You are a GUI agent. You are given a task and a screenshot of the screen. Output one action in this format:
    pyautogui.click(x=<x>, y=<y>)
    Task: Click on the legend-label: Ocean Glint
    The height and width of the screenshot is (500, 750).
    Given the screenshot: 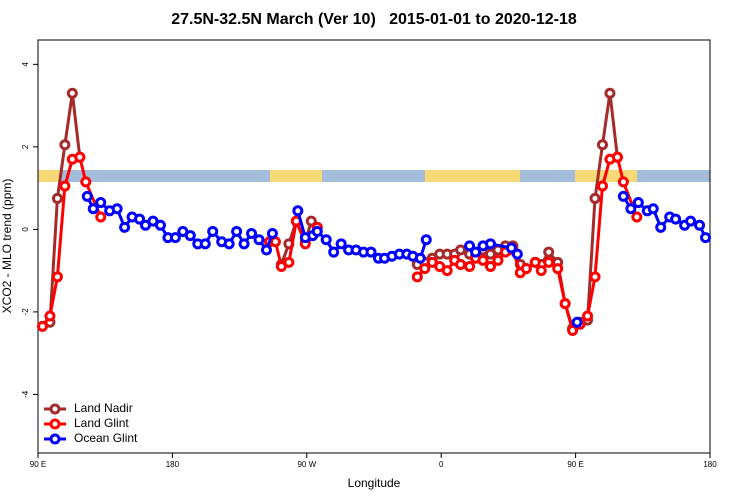 What is the action you would take?
    pyautogui.click(x=106, y=438)
    